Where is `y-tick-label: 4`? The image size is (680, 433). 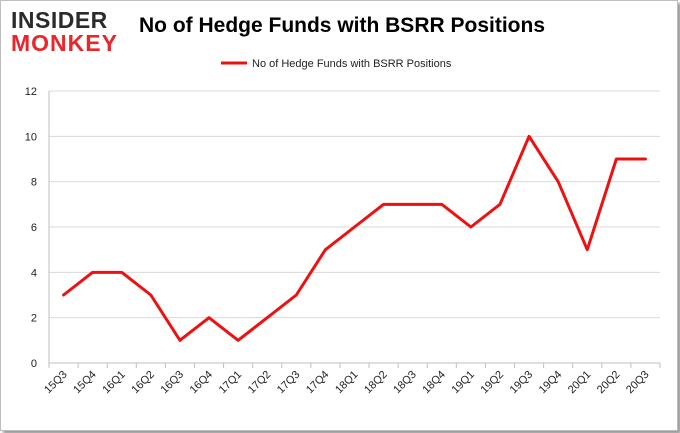 y-tick-label: 4 is located at coordinates (34, 273).